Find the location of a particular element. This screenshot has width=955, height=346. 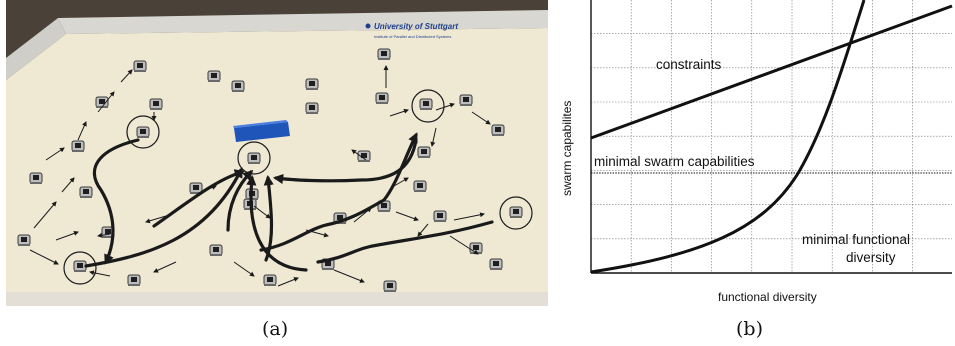

minimal-functional-label-2: diversity is located at coordinates (871, 257).